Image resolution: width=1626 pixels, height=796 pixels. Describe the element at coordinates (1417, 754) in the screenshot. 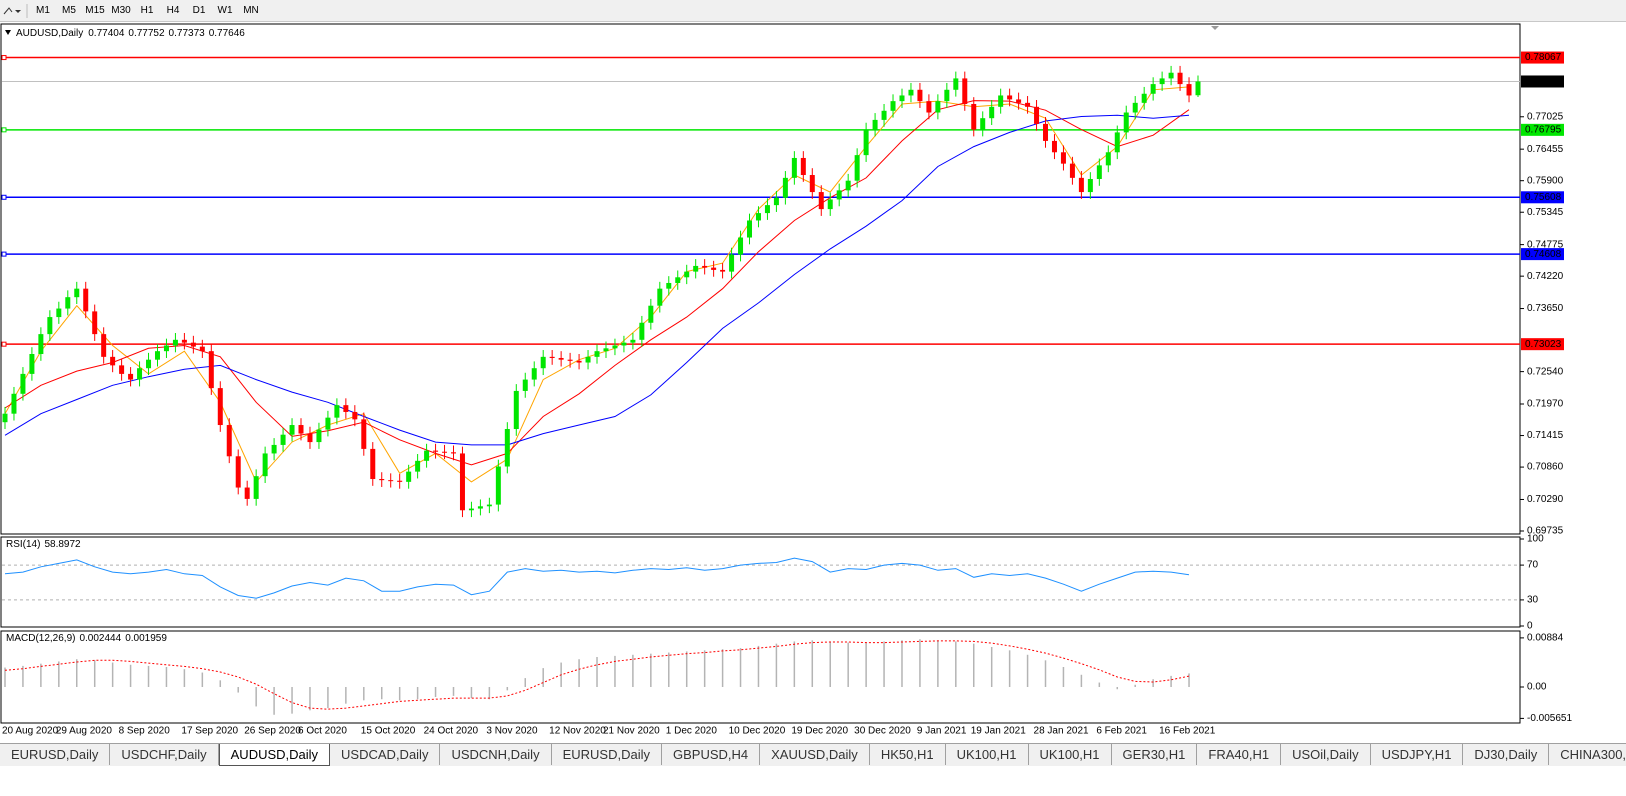

I see `symbol-tab: USDJPY,H1` at that location.